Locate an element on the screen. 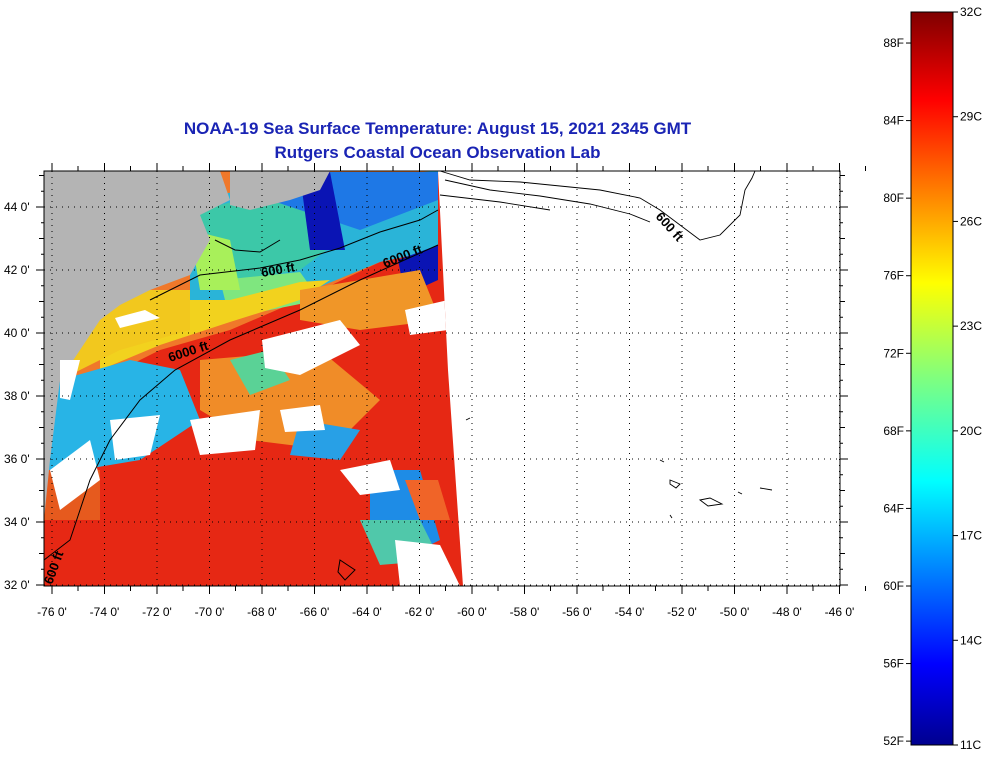 Image resolution: width=992 pixels, height=761 pixels. lat-label: 40 0' is located at coordinates (17, 333).